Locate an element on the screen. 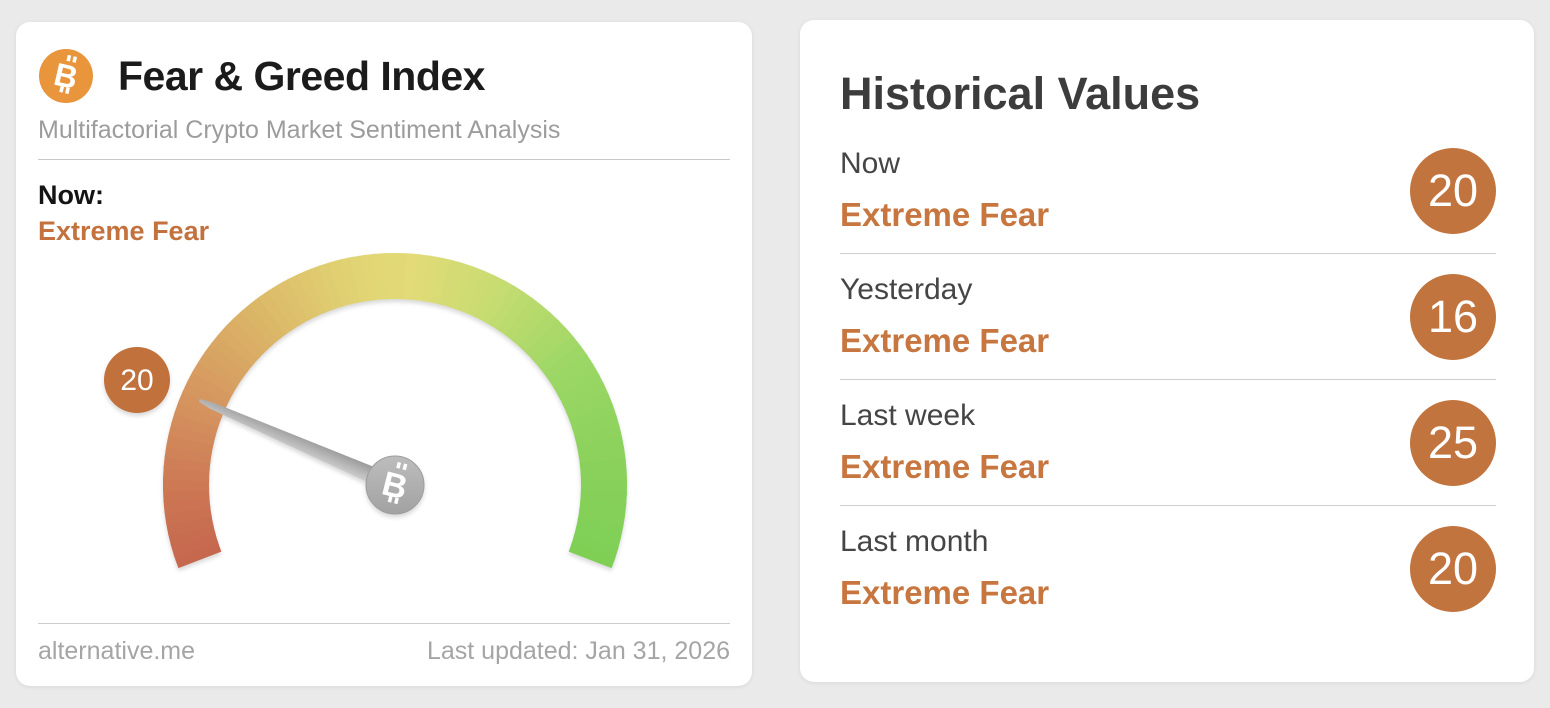  row-label: Yesterday is located at coordinates (906, 289).